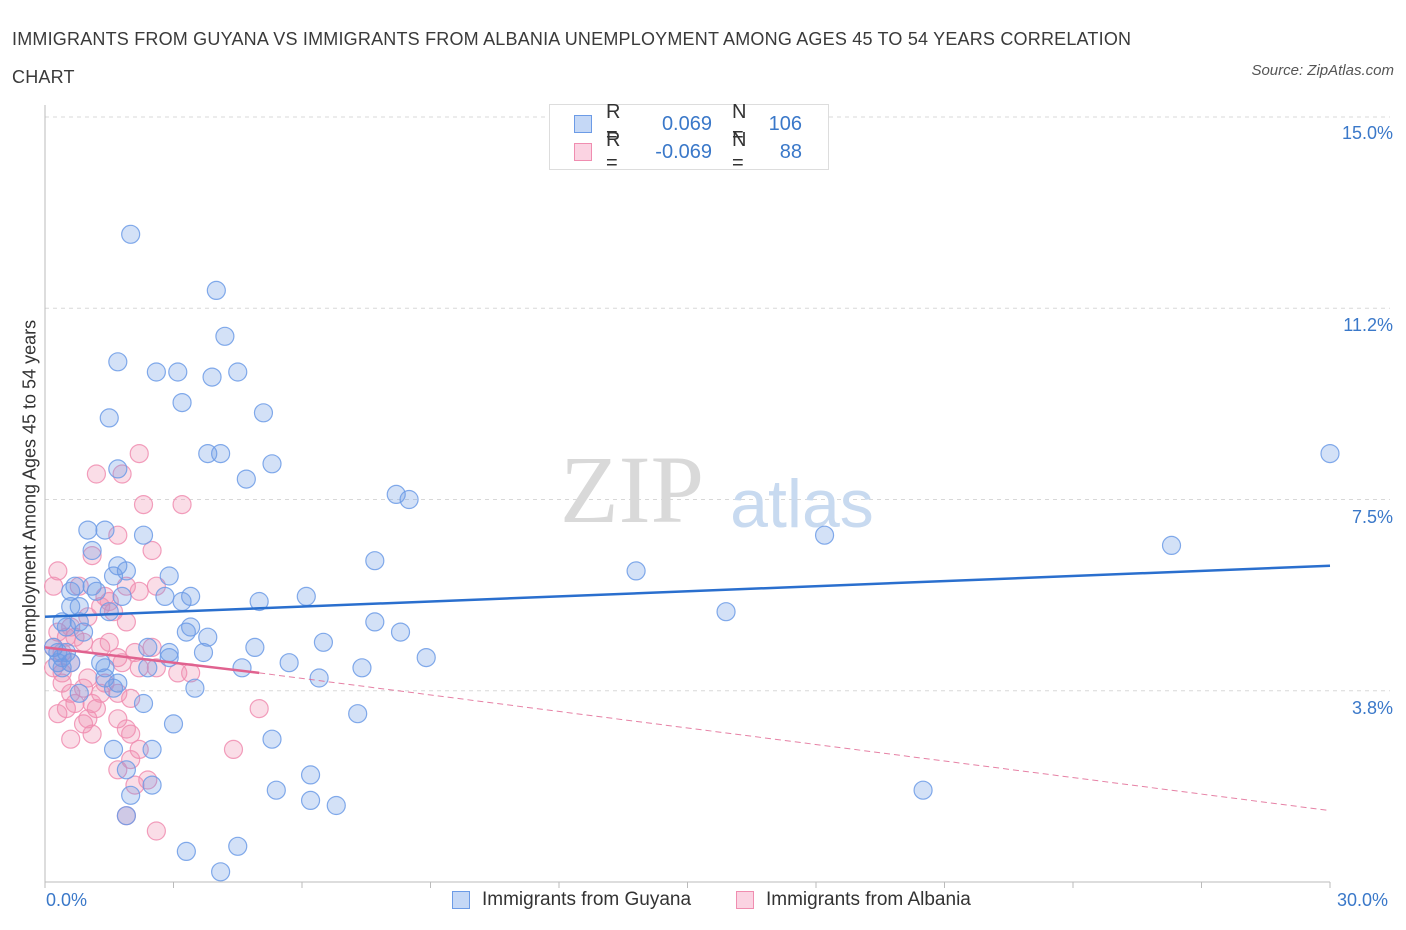 The image size is (1406, 930). Describe the element at coordinates (1372, 517) in the screenshot. I see `y-tick-label: 7.5%` at that location.